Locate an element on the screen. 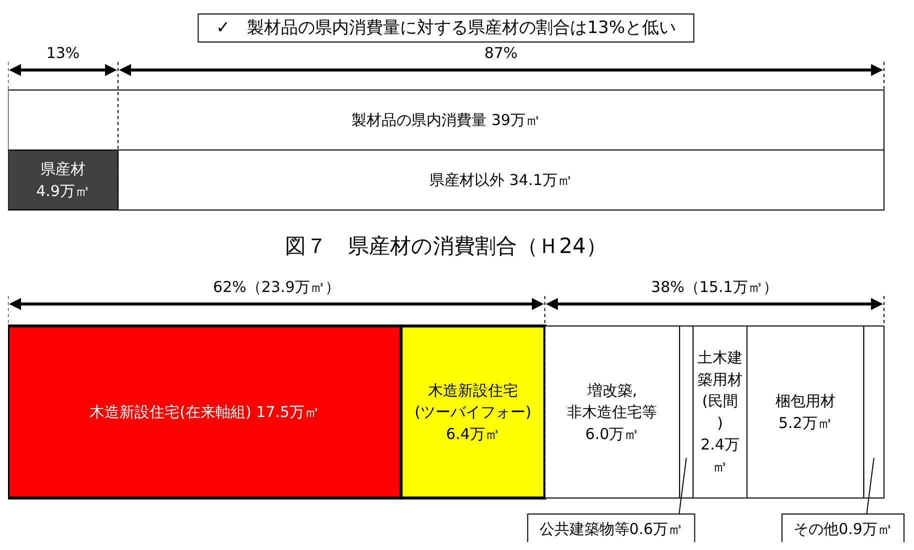  series-label: 梱包用材 is located at coordinates (805, 401).